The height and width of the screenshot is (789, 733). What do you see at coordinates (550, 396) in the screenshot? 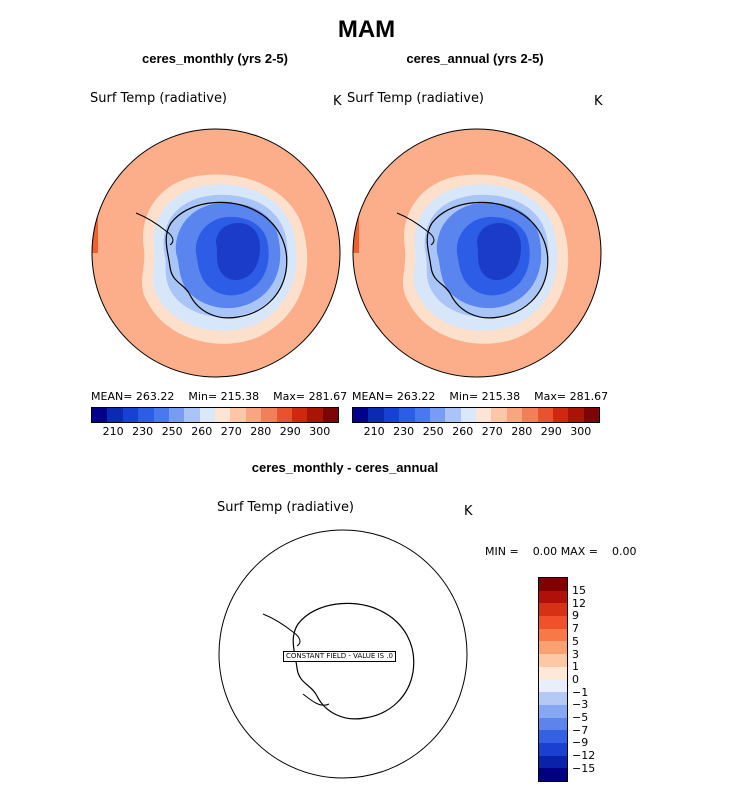
I see `panel-2-max-label: Max=` at bounding box center [550, 396].